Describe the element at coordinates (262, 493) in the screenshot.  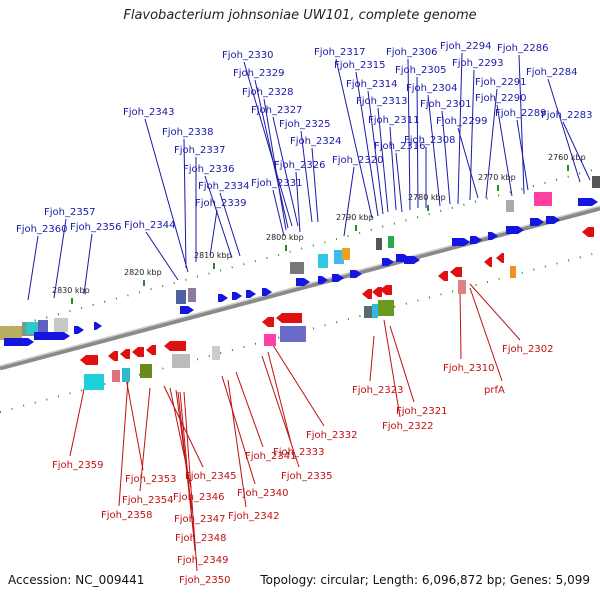
I see `gene-label-reverse: Fjoh_2340` at that location.